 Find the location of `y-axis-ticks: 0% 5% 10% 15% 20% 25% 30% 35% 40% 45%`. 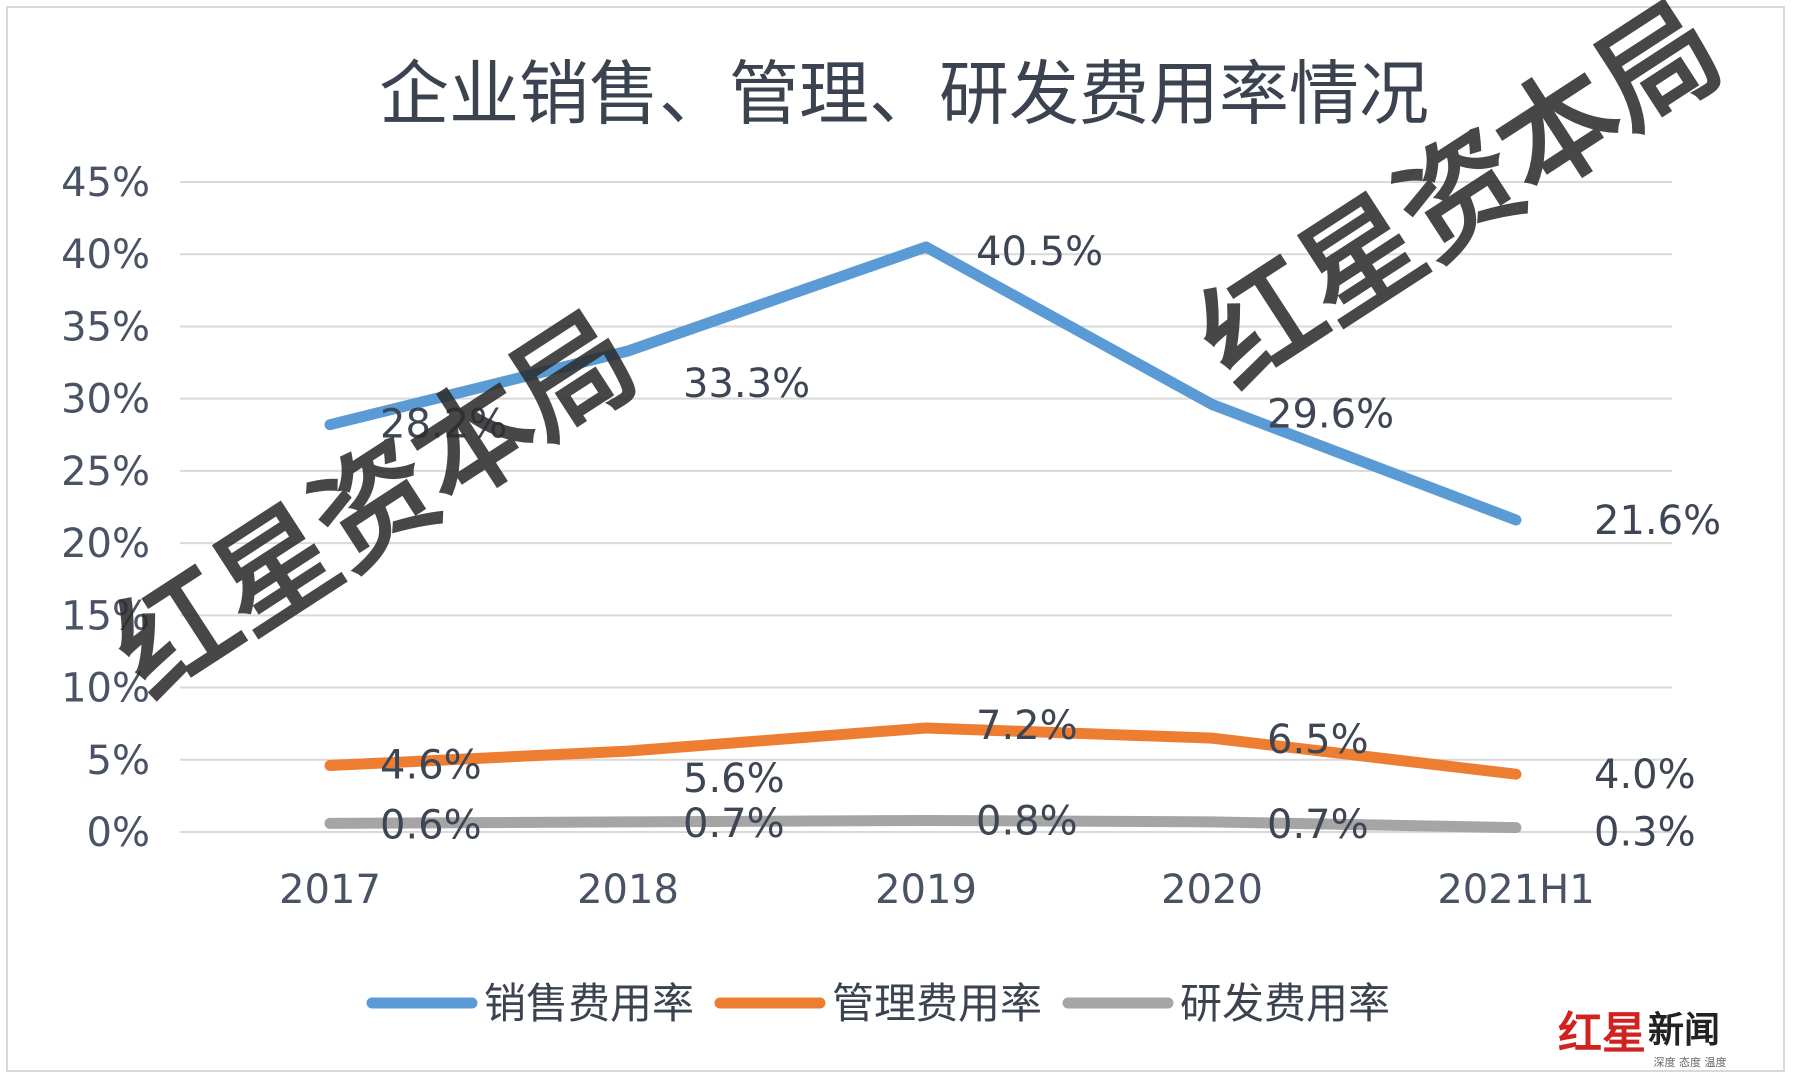

y-axis-ticks: 0% 5% 10% 15% 20% 25% 30% 35% 40% 45% is located at coordinates (105, 508).